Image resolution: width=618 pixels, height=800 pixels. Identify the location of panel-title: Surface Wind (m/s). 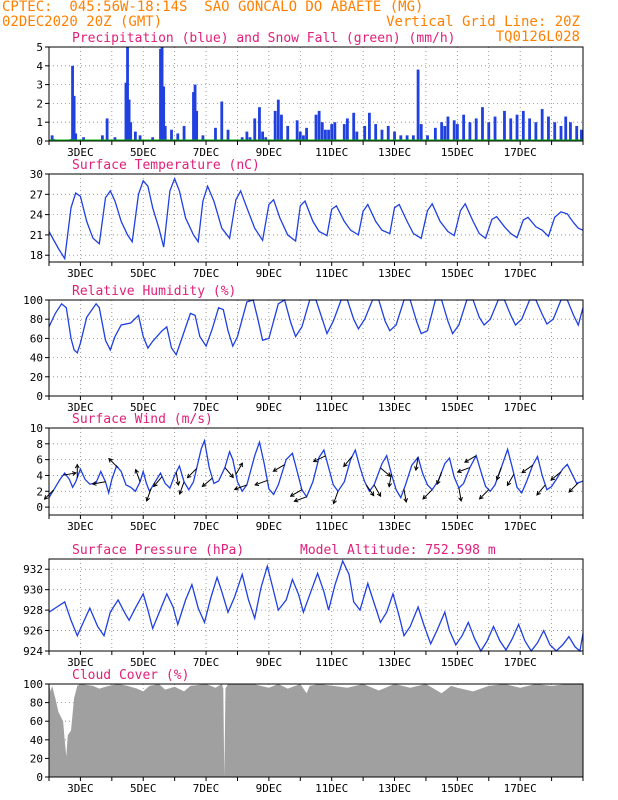
(142, 419).